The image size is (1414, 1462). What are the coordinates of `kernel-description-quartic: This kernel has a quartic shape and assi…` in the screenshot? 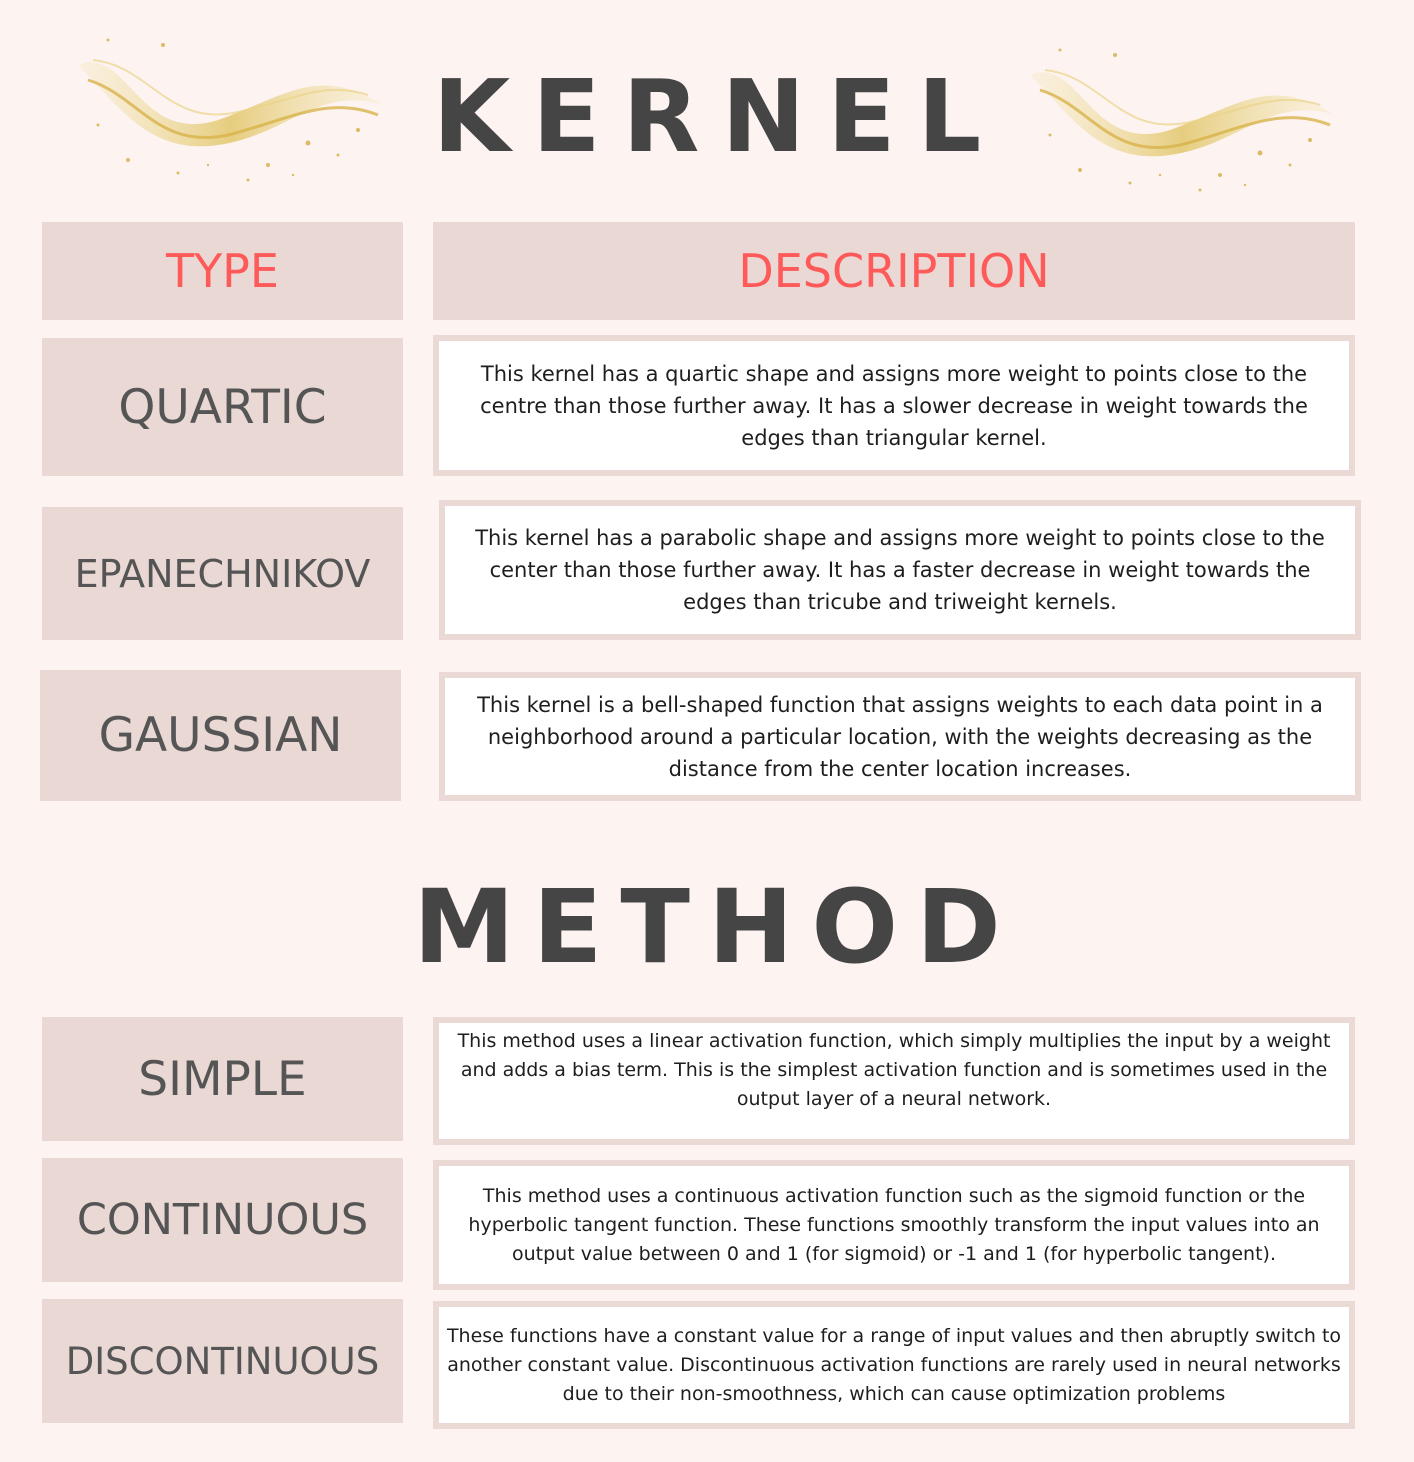 It's located at (894, 405).